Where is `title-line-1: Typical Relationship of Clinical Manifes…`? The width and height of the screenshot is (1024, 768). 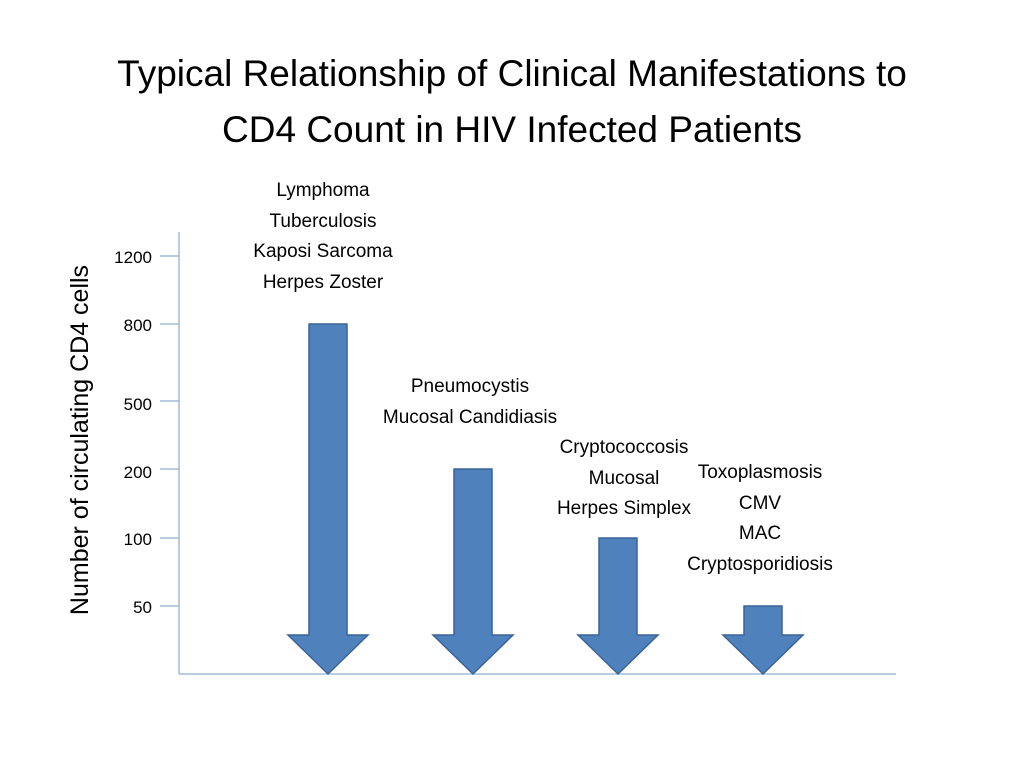 title-line-1: Typical Relationship of Clinical Manifes… is located at coordinates (512, 73).